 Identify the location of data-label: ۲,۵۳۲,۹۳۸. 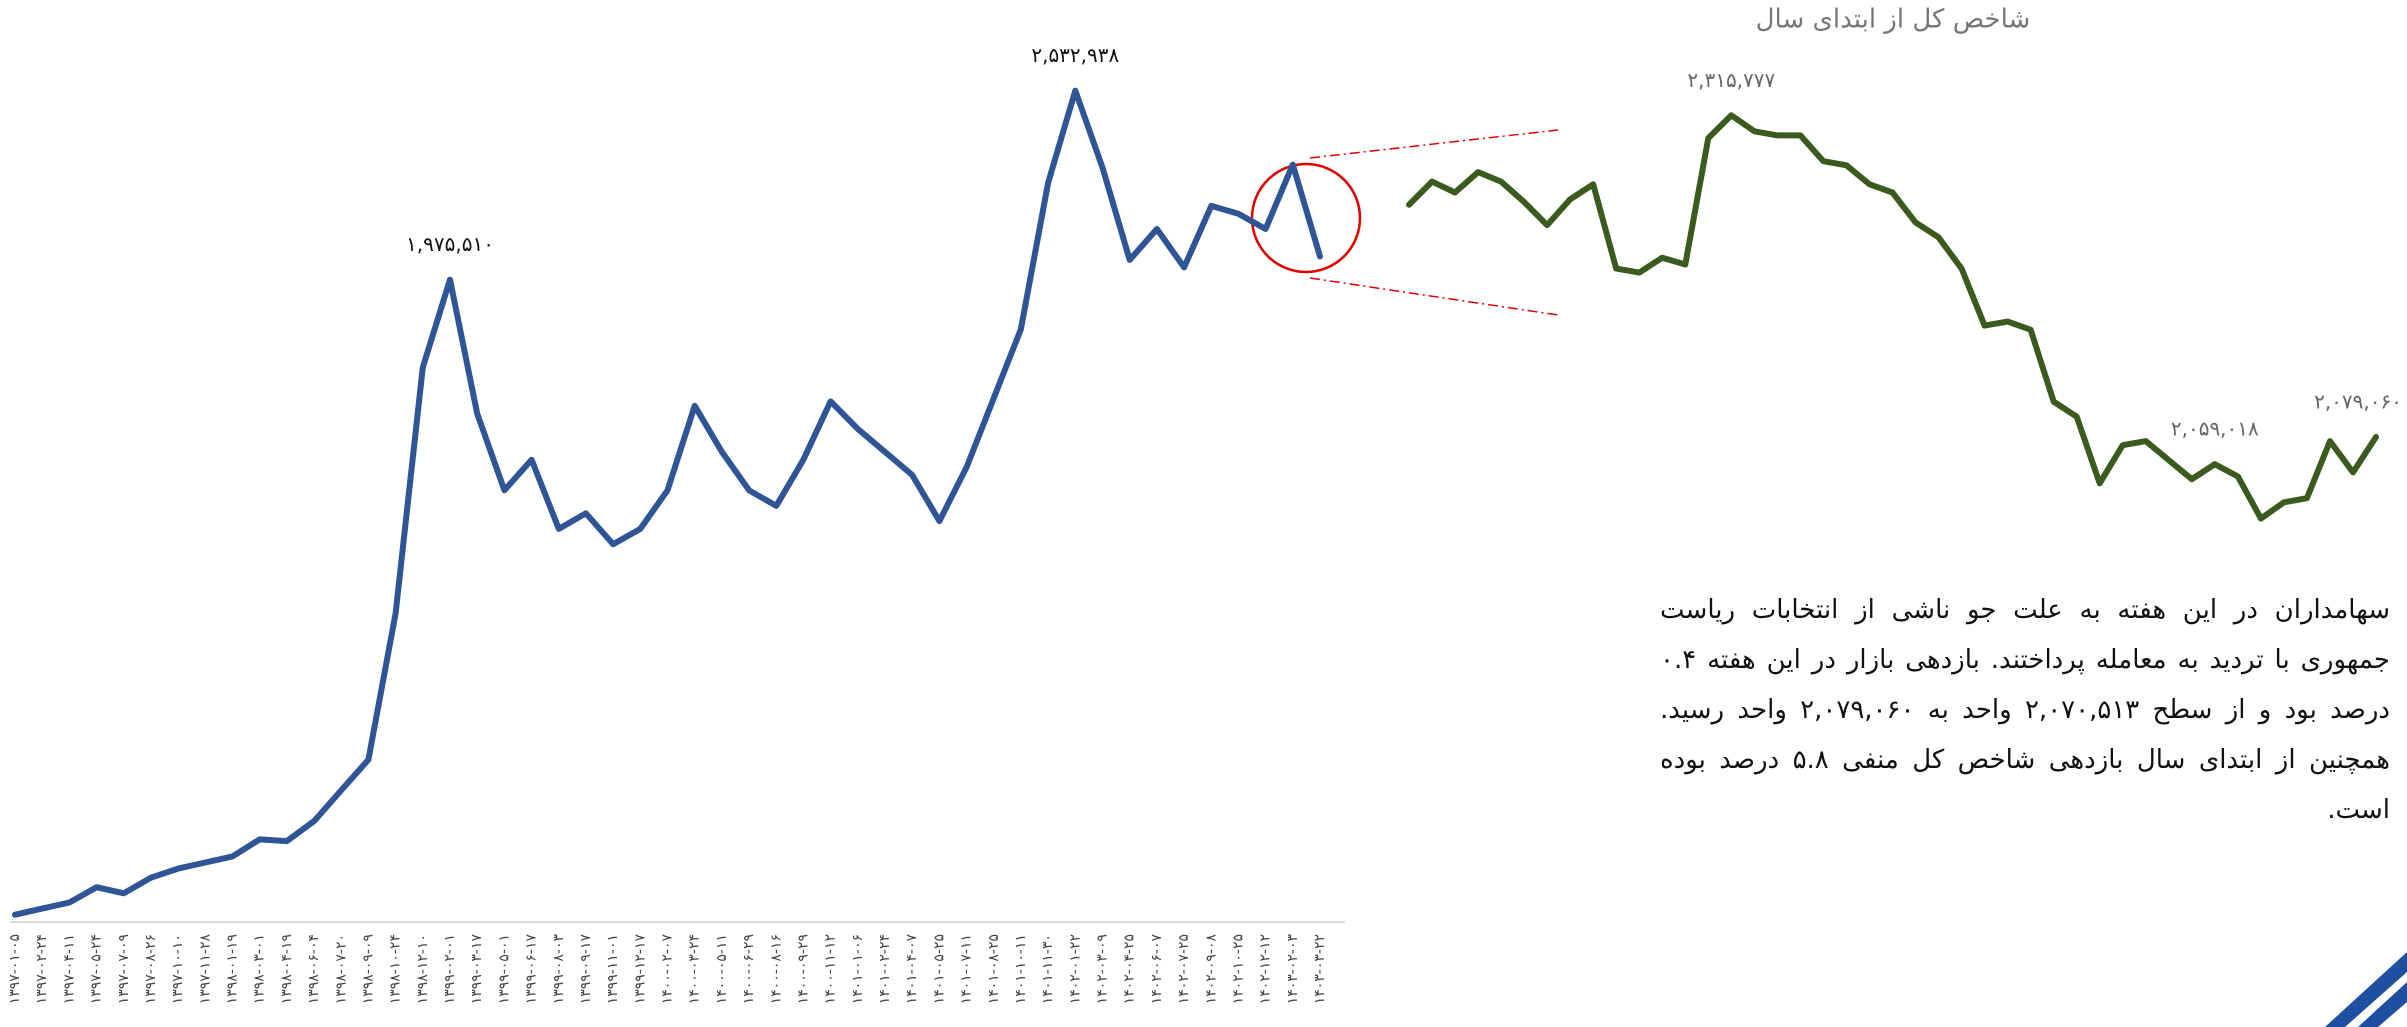
(1075, 55).